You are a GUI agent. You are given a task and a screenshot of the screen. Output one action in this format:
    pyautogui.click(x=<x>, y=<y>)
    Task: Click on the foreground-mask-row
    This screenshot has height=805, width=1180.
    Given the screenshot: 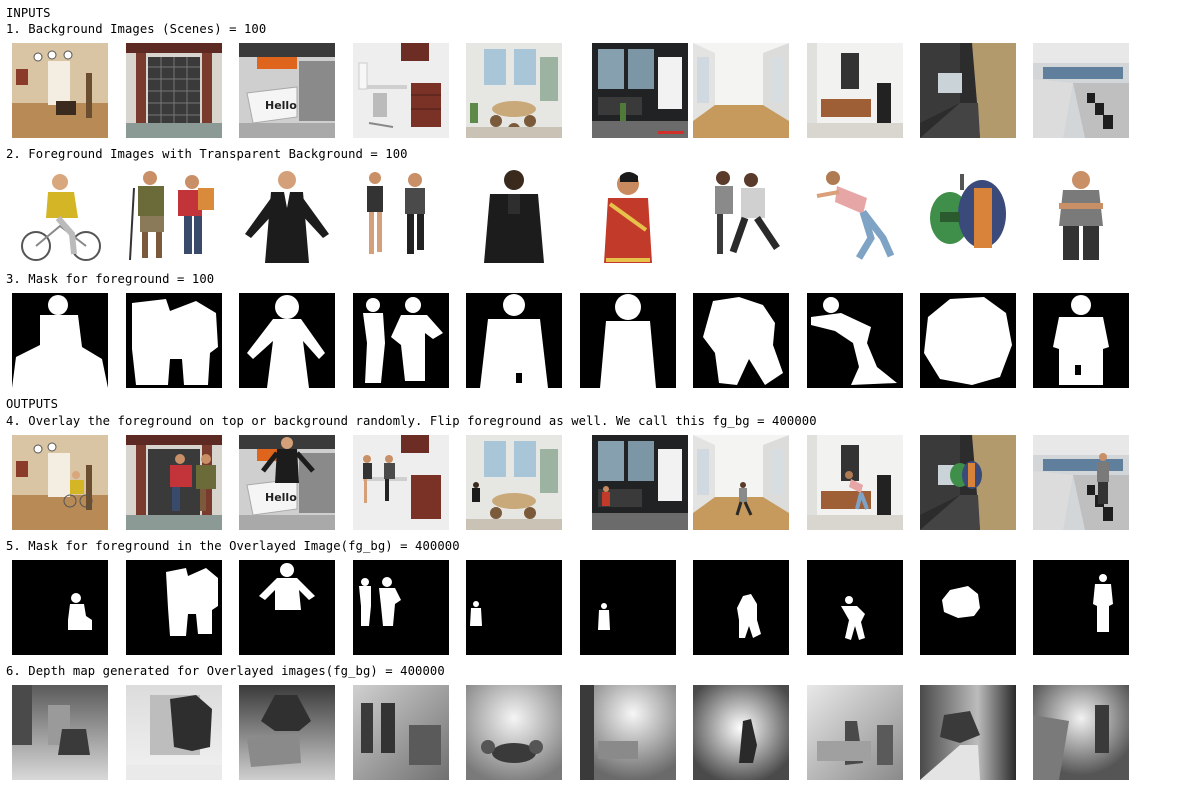 What is the action you would take?
    pyautogui.click(x=590, y=340)
    